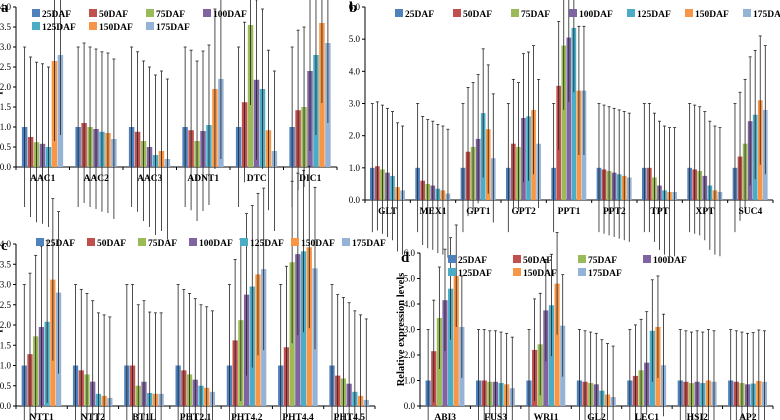  I want to click on x-tick-label: LEC1, so click(647, 416).